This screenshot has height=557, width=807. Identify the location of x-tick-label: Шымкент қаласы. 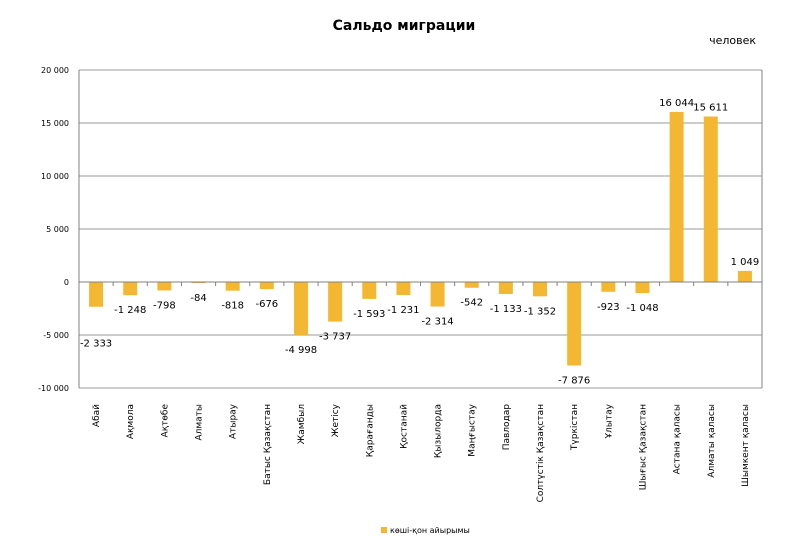
(746, 445).